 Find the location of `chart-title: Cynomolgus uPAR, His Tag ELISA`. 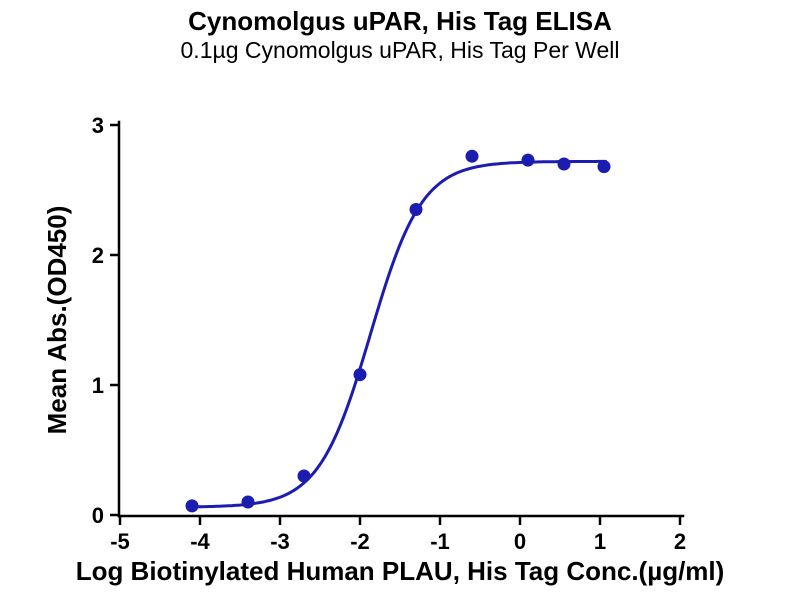

chart-title: Cynomolgus uPAR, His Tag ELISA is located at coordinates (400, 21).